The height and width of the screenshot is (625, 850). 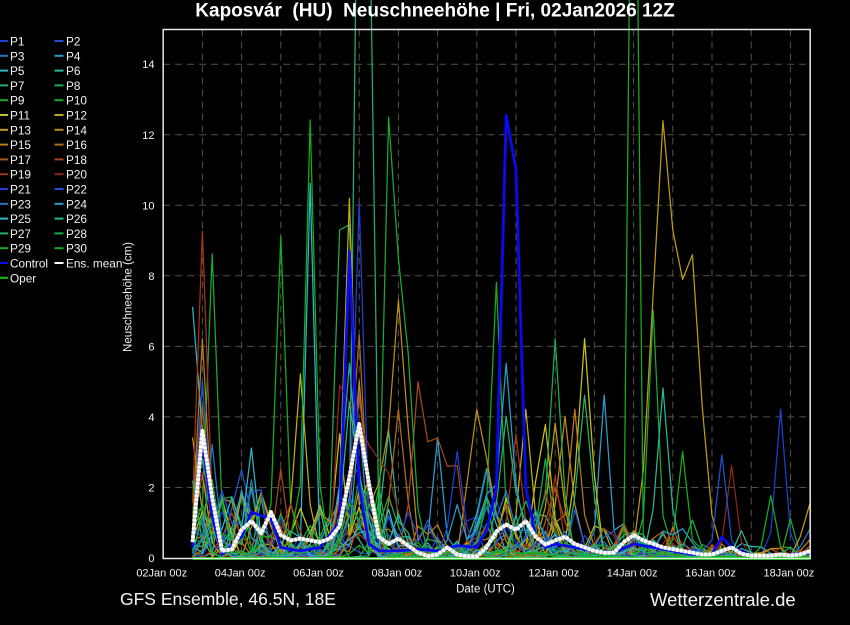 I want to click on svg-text: Neuschneehöhe (cm), so click(x=129, y=297).